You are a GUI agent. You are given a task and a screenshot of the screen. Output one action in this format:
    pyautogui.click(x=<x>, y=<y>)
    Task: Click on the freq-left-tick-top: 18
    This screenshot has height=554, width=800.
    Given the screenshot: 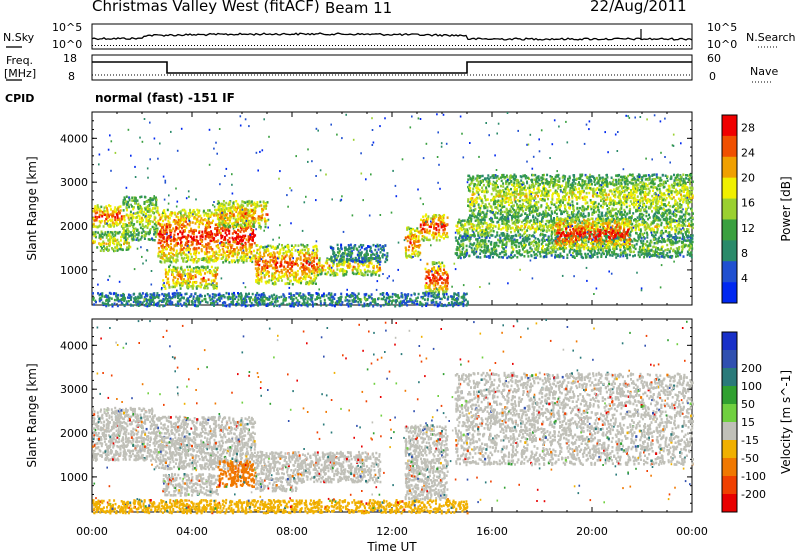 What is the action you would take?
    pyautogui.click(x=70, y=58)
    